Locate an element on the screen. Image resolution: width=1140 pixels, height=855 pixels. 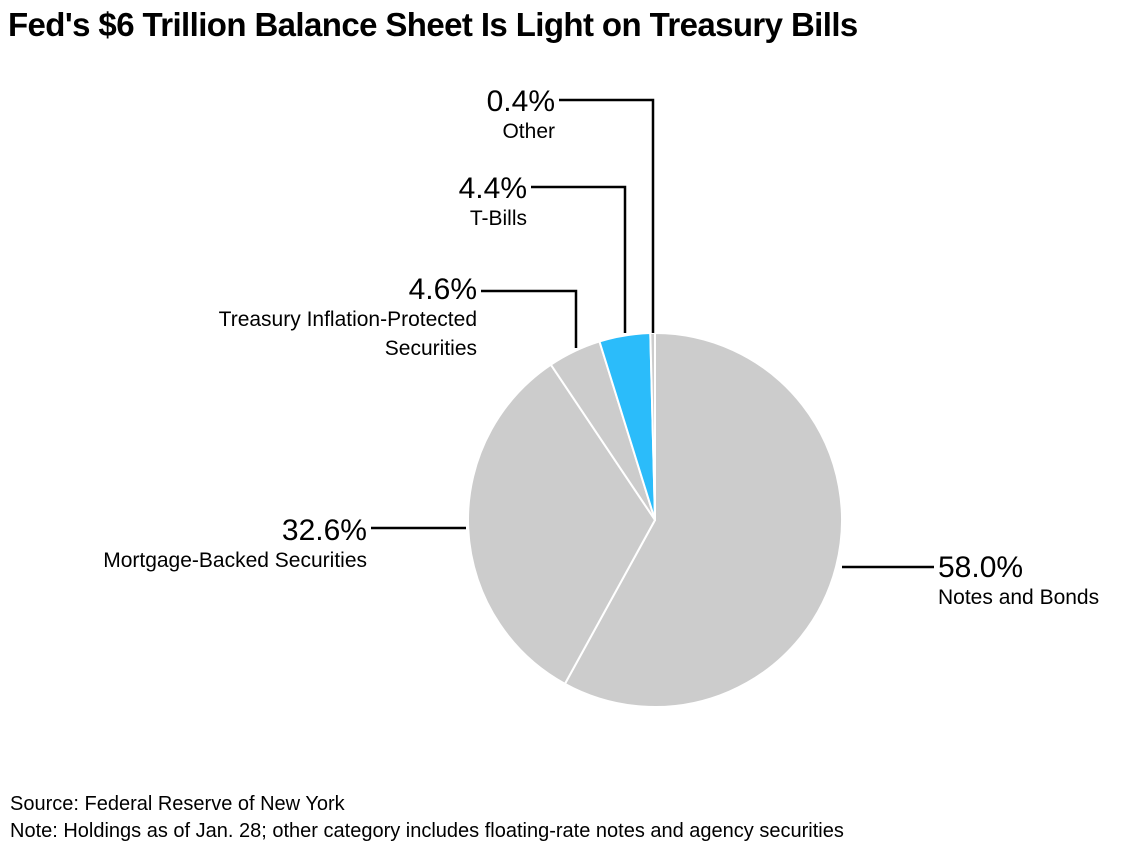
pie-slice-other is located at coordinates (652, 426).